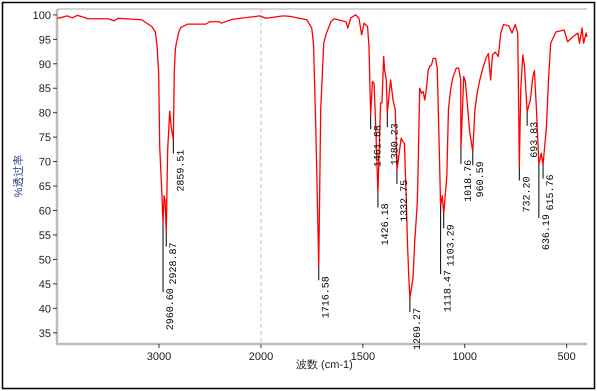 This screenshot has height=391, width=597. Describe the element at coordinates (44, 284) in the screenshot. I see `y-tick-label: 45` at that location.